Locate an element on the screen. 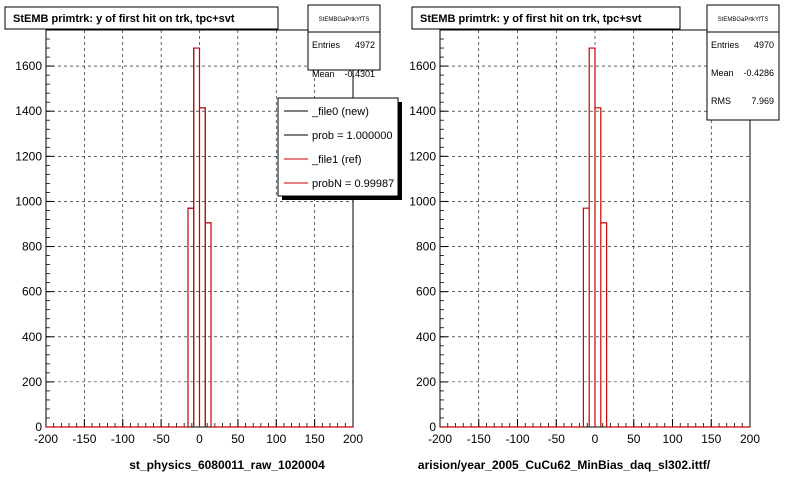 The width and height of the screenshot is (800, 480). x-axis-label: st_physics_6080011_raw_1020004 is located at coordinates (227, 465).